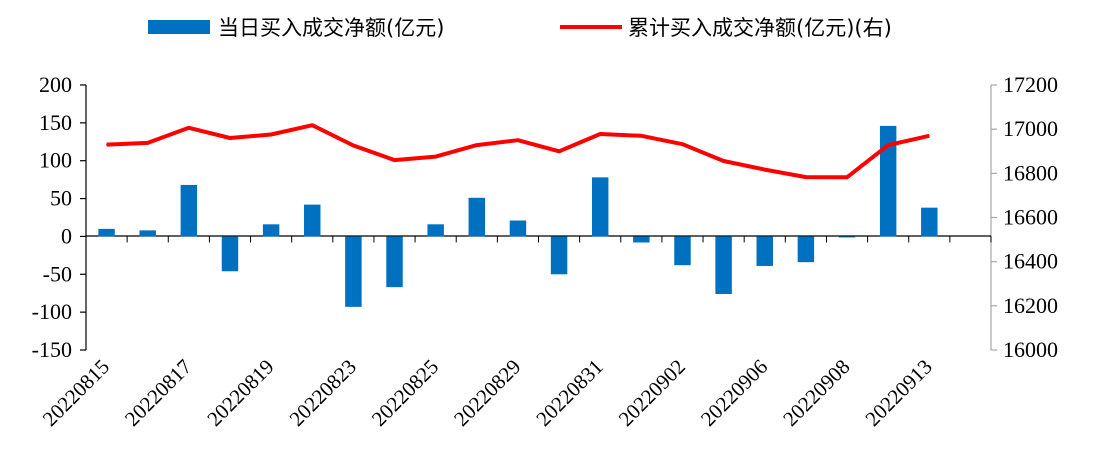 The height and width of the screenshot is (474, 1101). I want to click on x-tick-label: 20220823, so click(323, 393).